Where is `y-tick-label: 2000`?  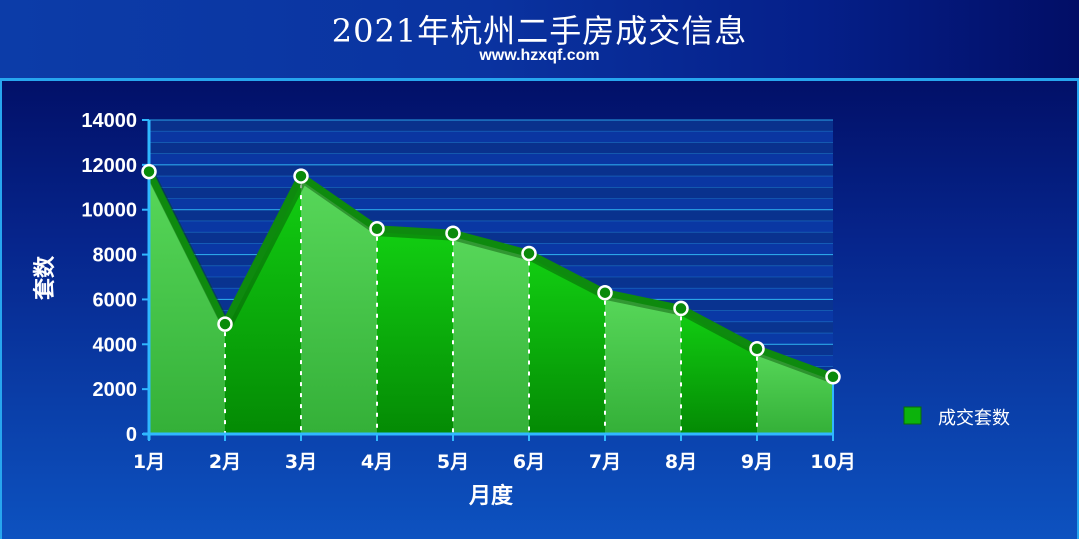 y-tick-label: 2000 is located at coordinates (115, 390).